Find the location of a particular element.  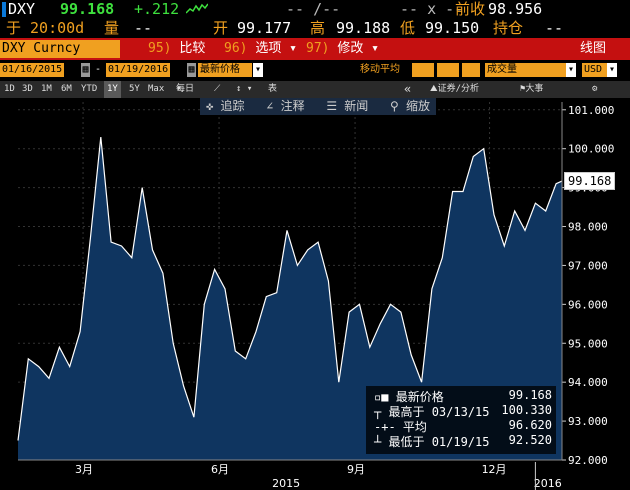

legend-high: ┬ 最高于 03/13/15 is located at coordinates (432, 411).